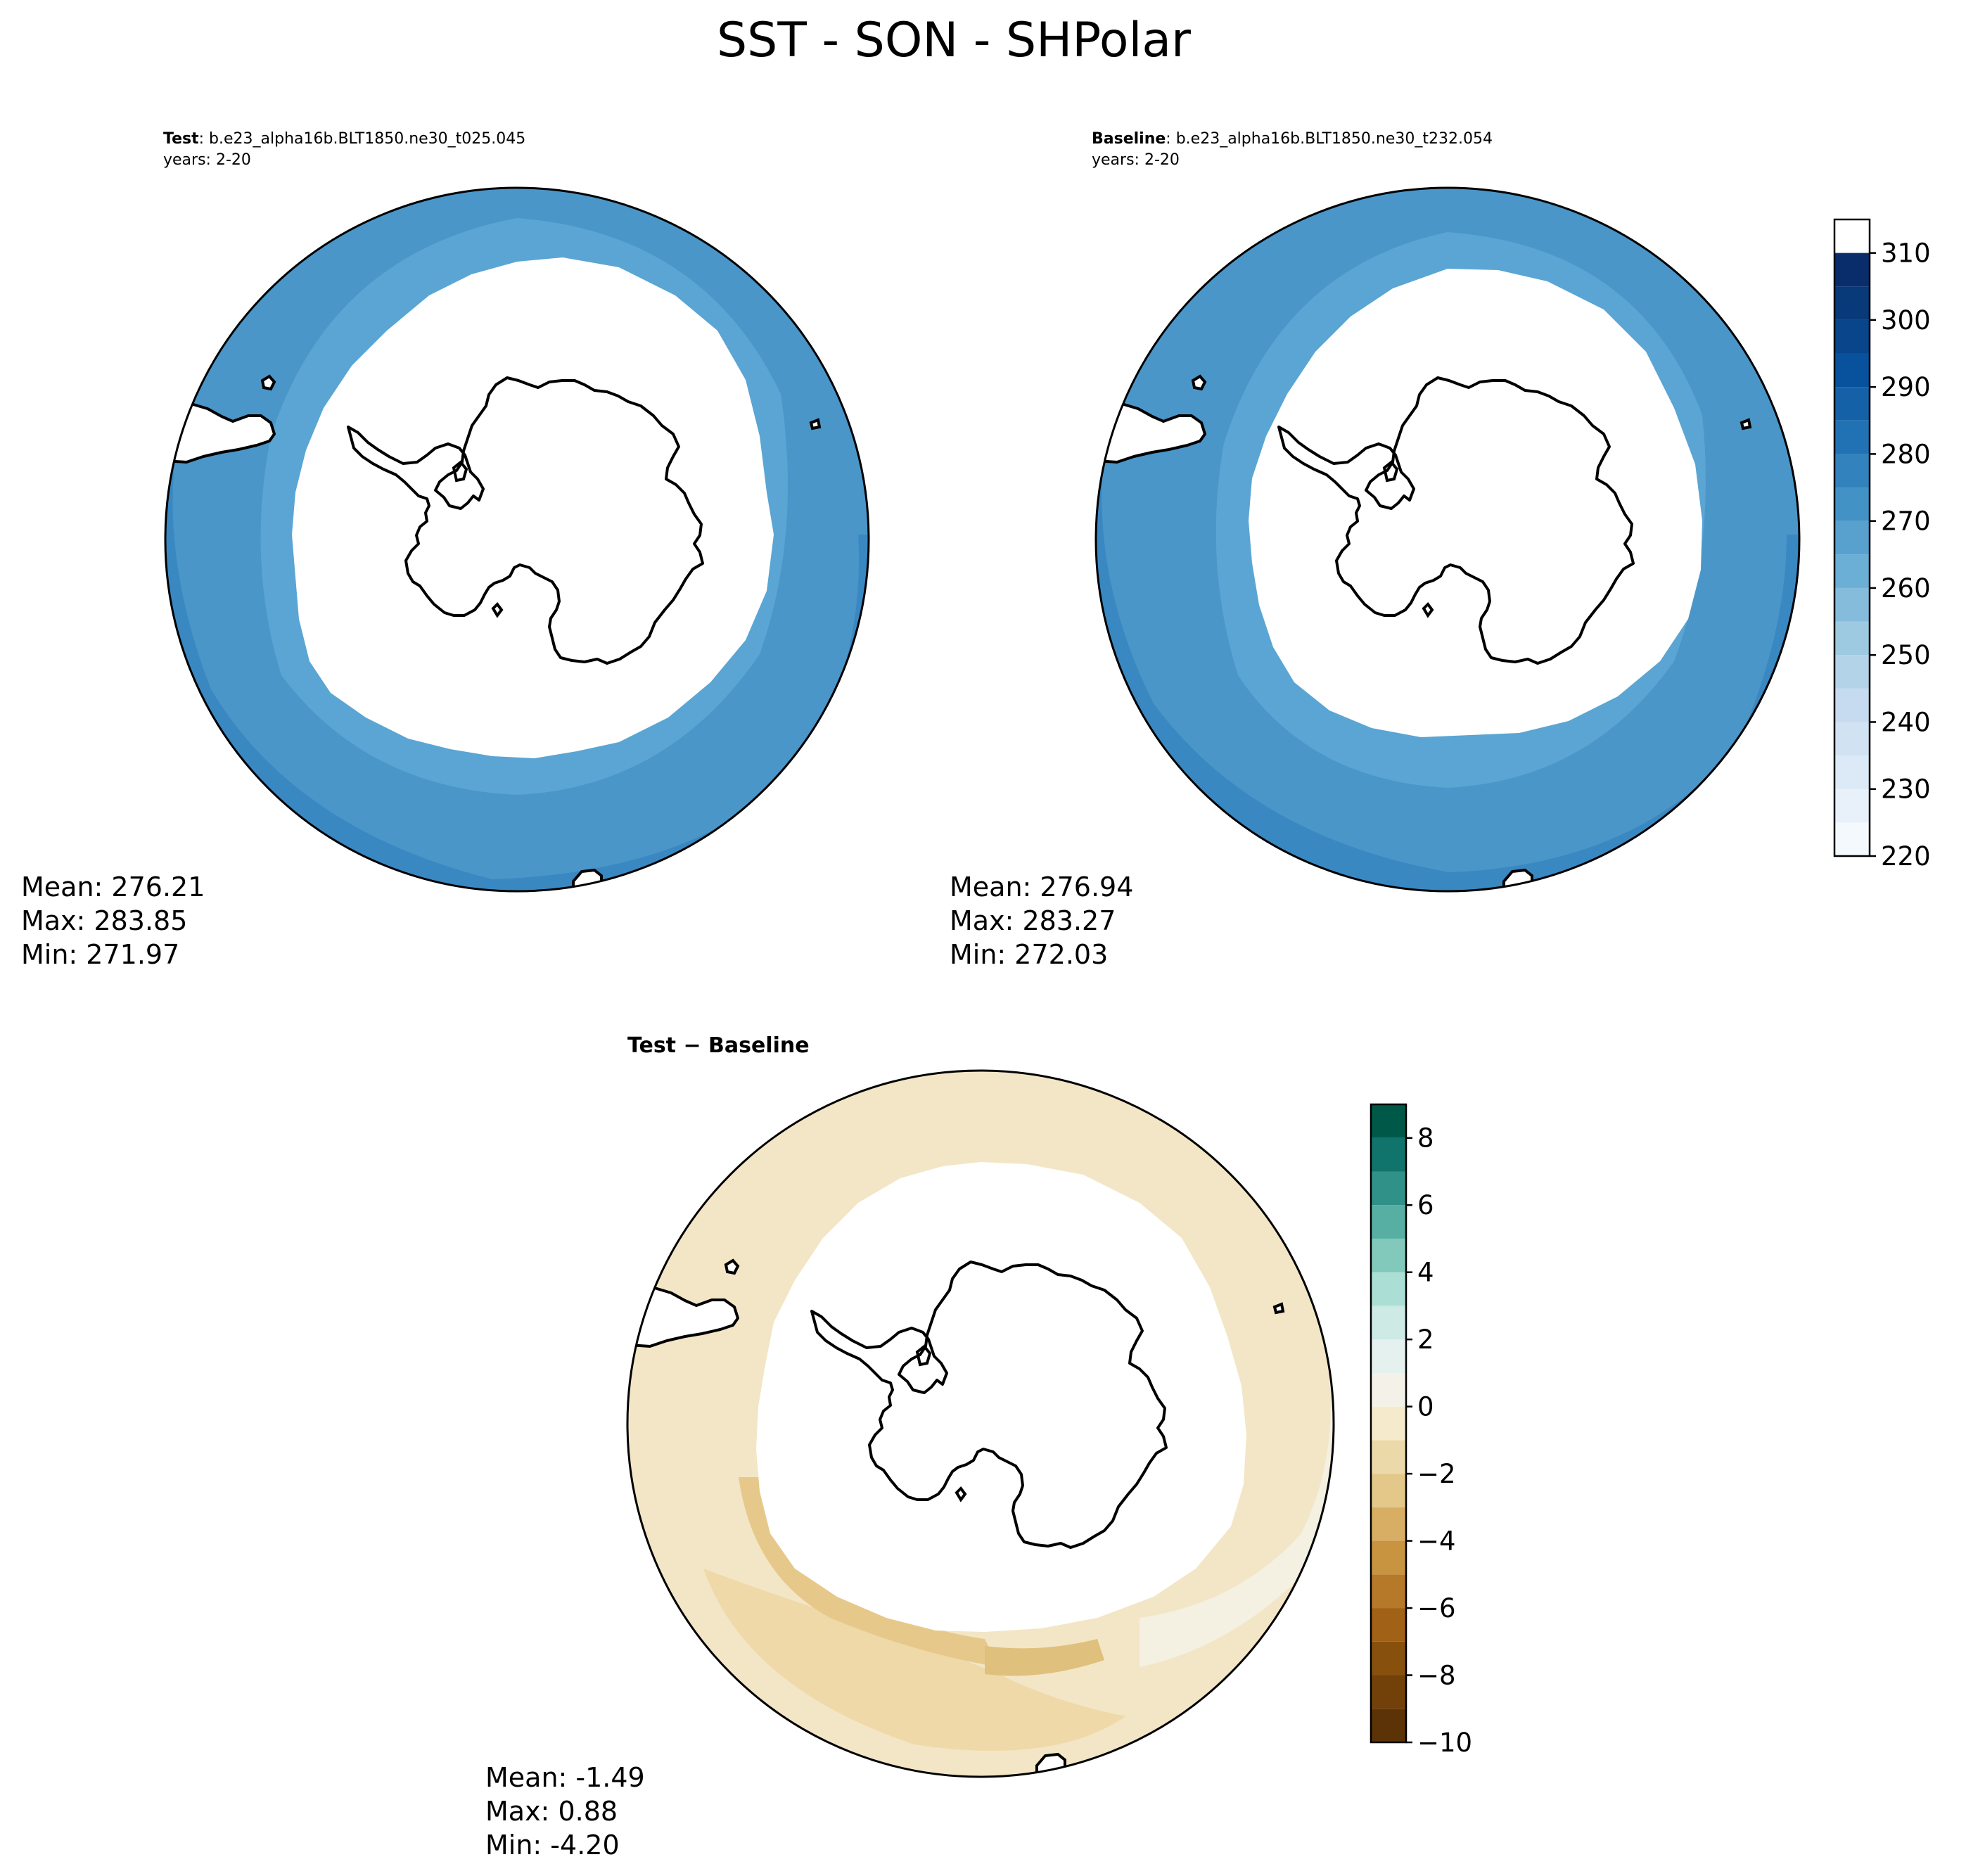 The image size is (1966, 1876). Describe the element at coordinates (1906, 454) in the screenshot. I see `colorbar-absolute-tick-label: 280` at that location.